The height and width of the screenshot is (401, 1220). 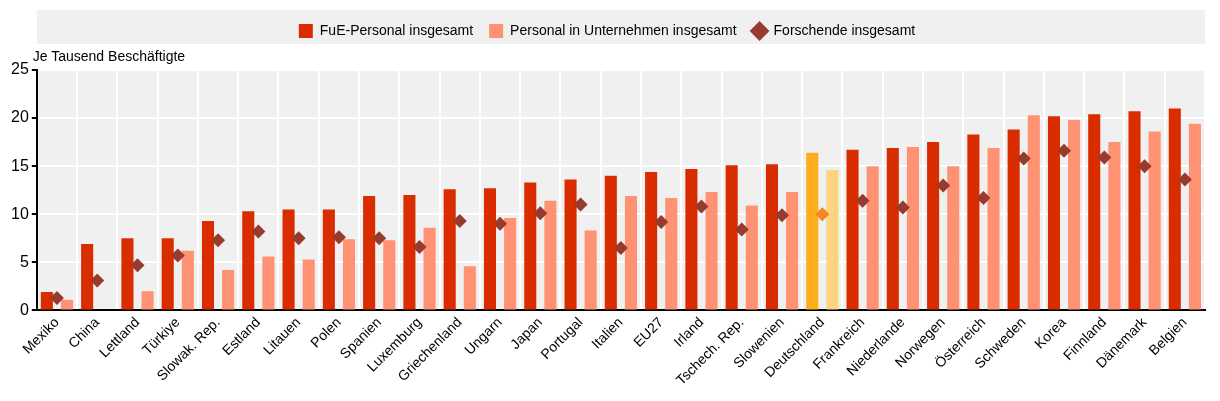 I want to click on y-tick-label: 20, so click(x=20, y=117).